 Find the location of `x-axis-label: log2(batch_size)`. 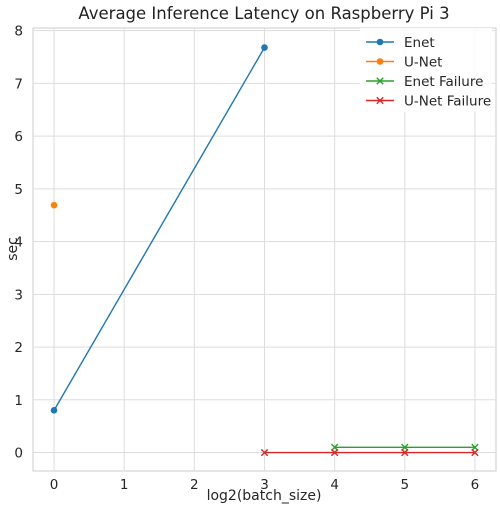

x-axis-label: log2(batch_size) is located at coordinates (264, 496).